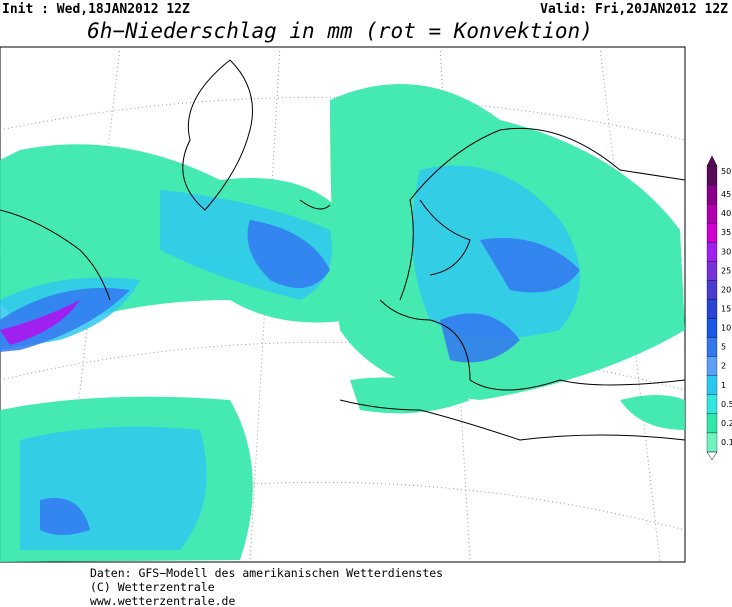 This screenshot has width=732, height=607. Describe the element at coordinates (634, 9) in the screenshot. I see `valid-time: Valid: Fri,20JAN2012 12Z` at that location.